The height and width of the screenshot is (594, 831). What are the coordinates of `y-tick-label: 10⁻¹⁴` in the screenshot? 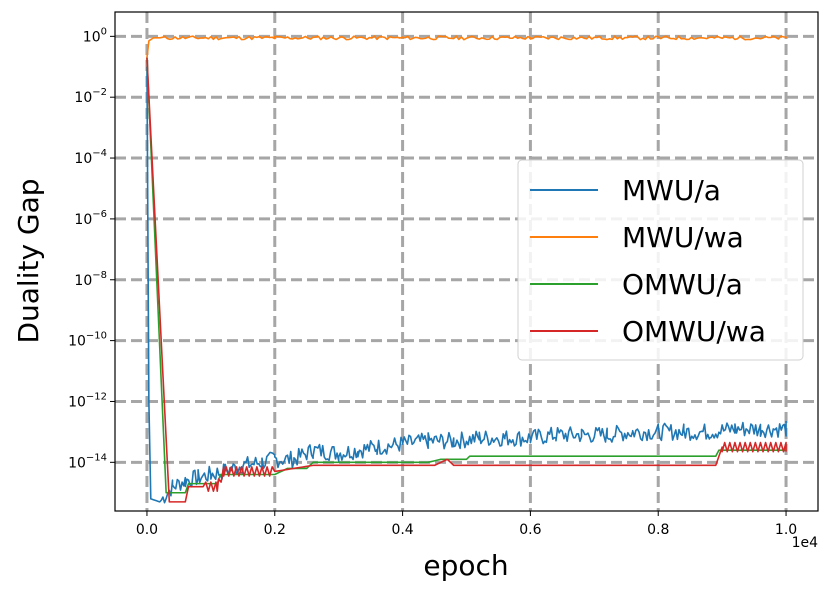 It's located at (87, 461).